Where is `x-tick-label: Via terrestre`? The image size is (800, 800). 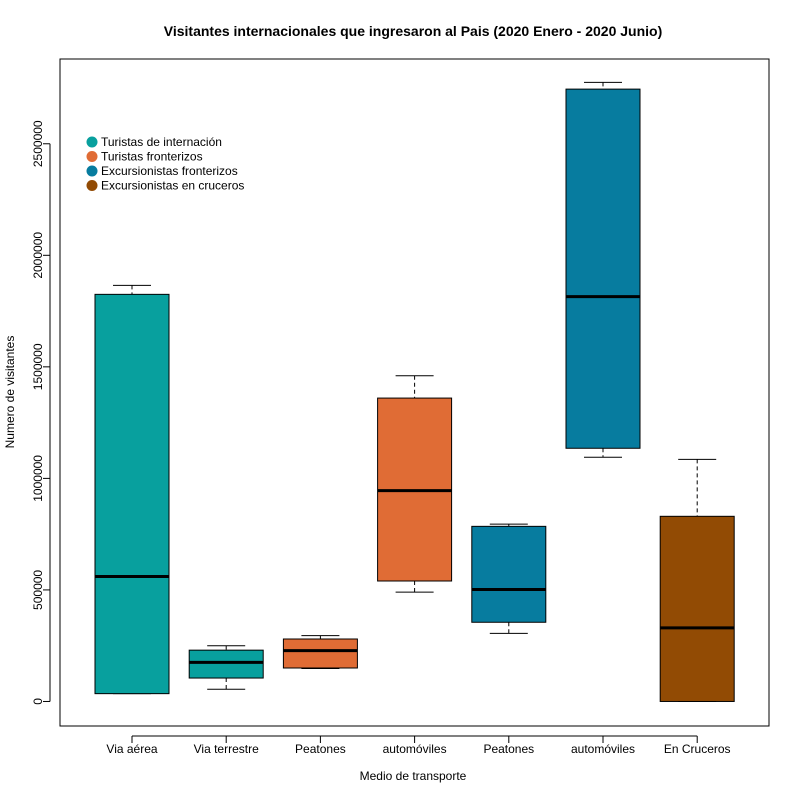
x-tick-label: Via terrestre is located at coordinates (226, 749).